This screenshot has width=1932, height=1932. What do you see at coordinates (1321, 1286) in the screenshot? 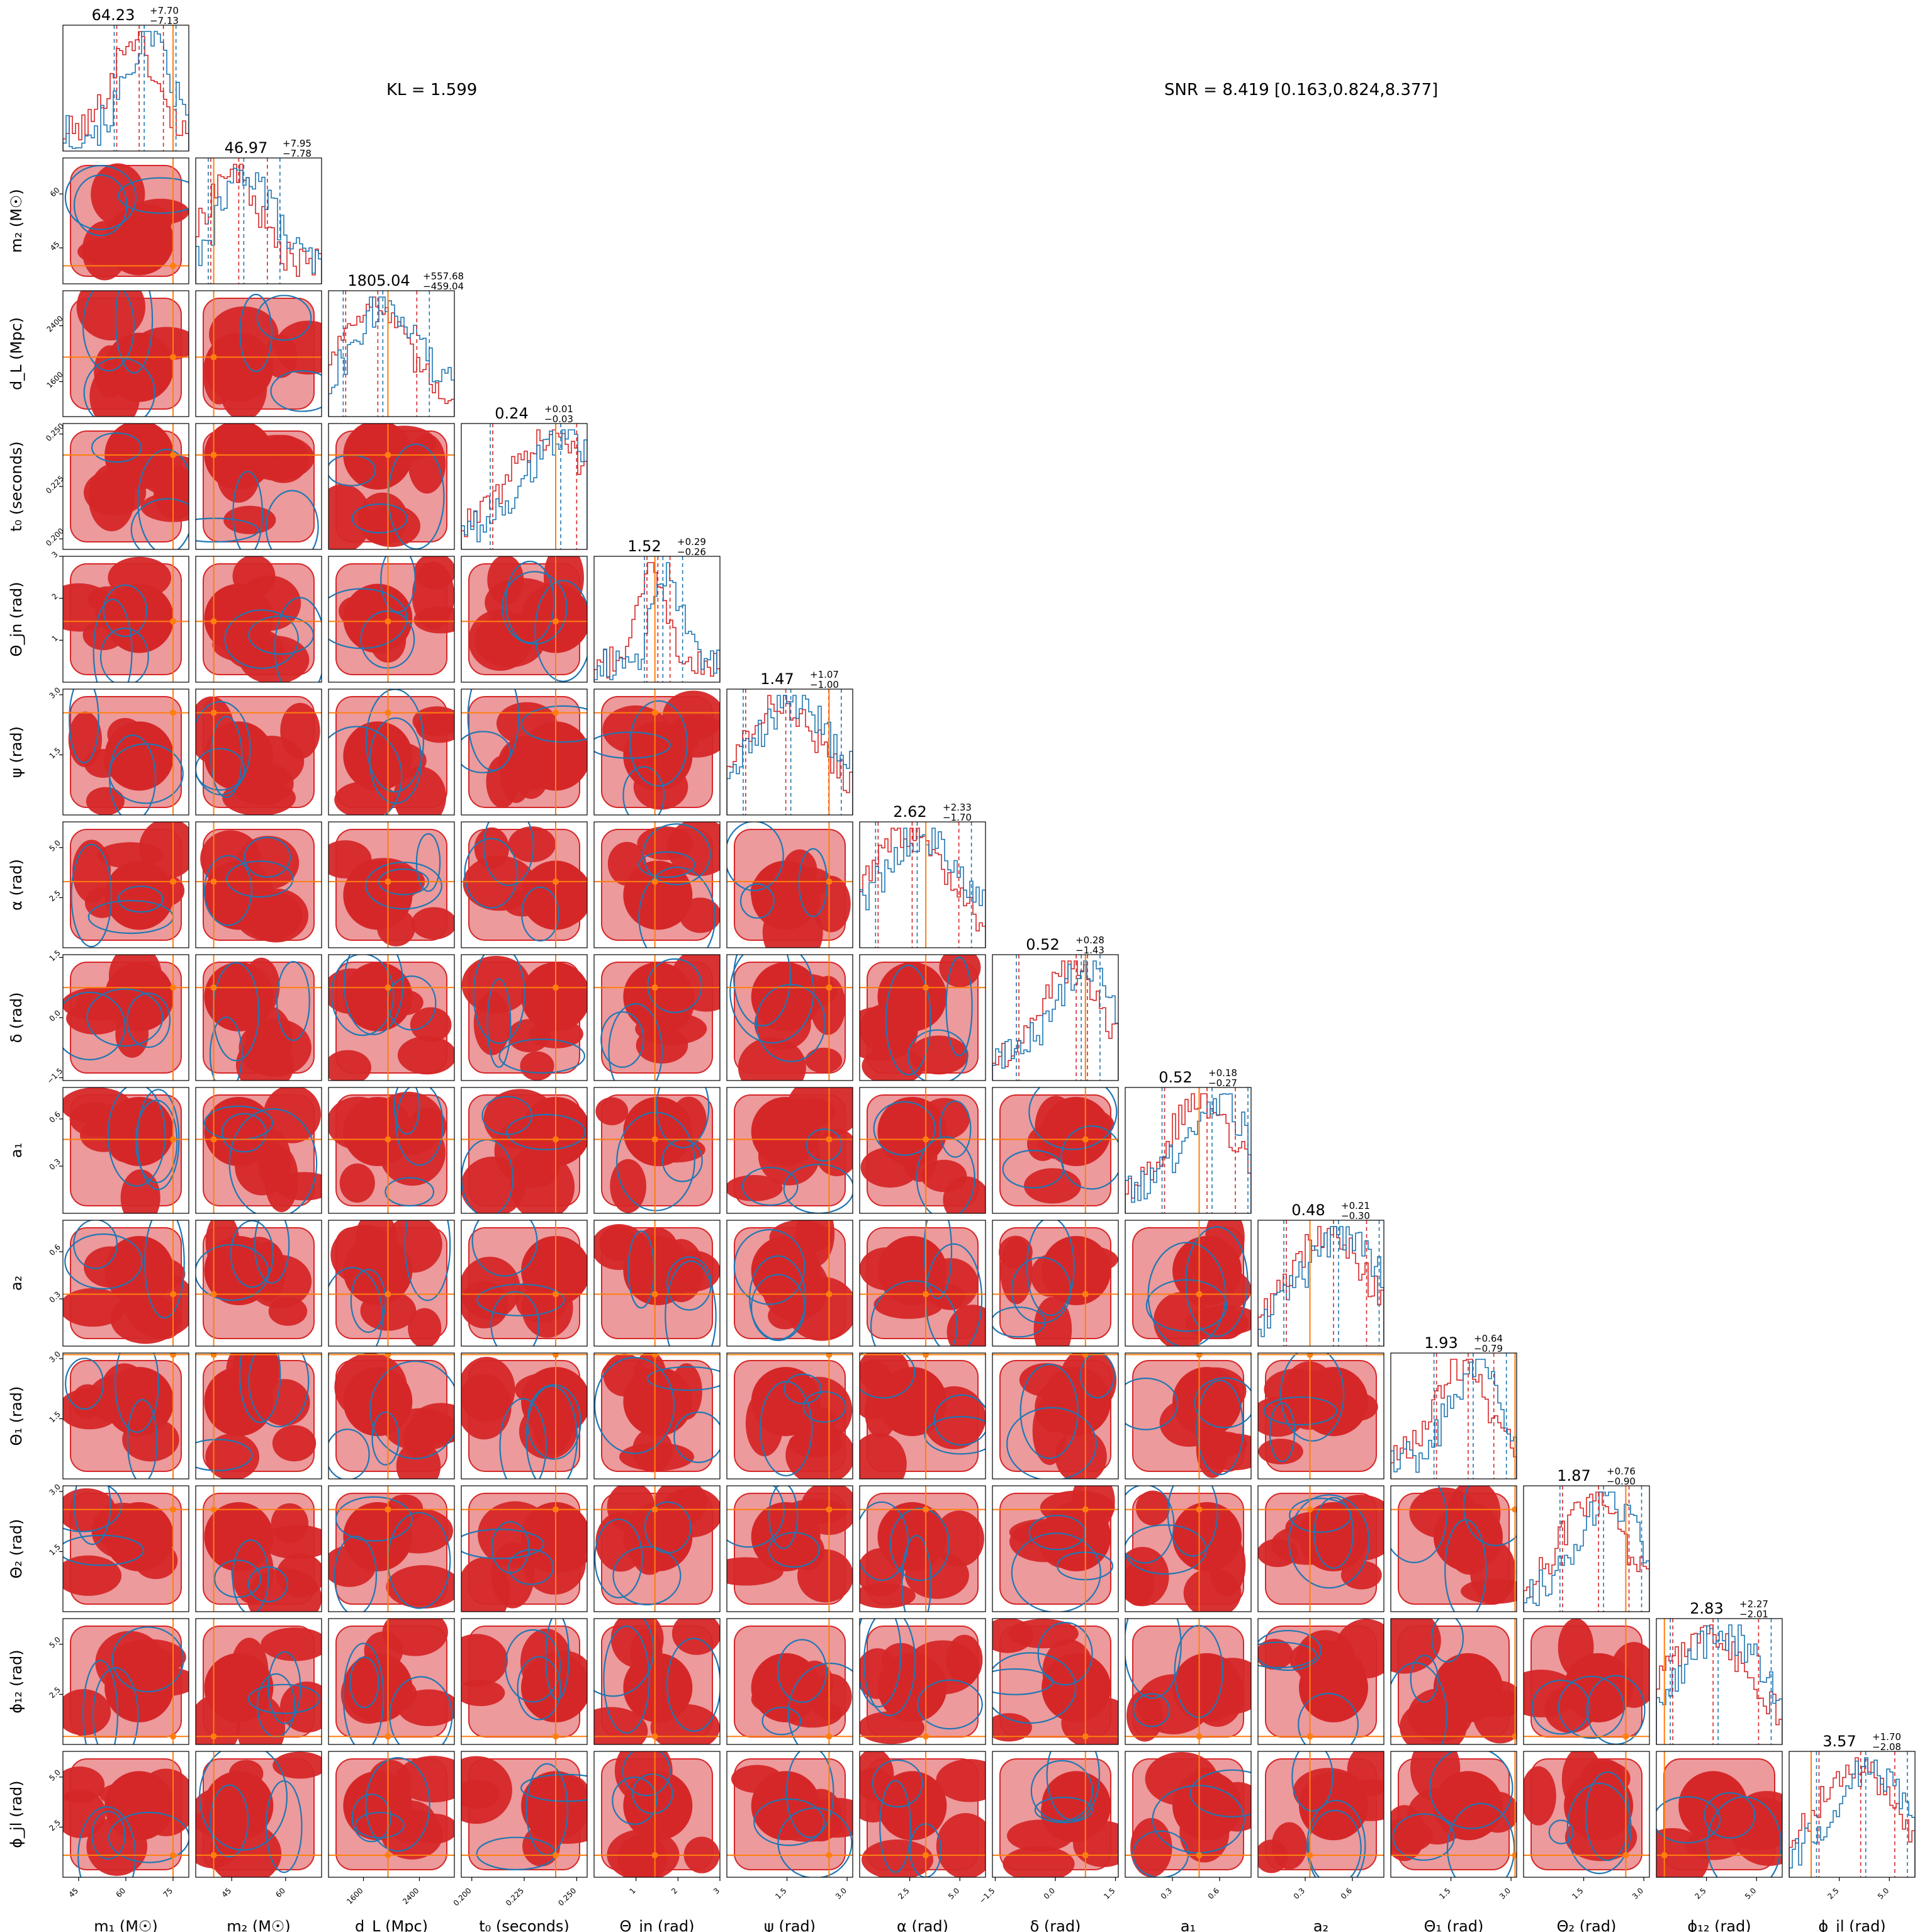
I see `hist-red-a2` at bounding box center [1321, 1286].